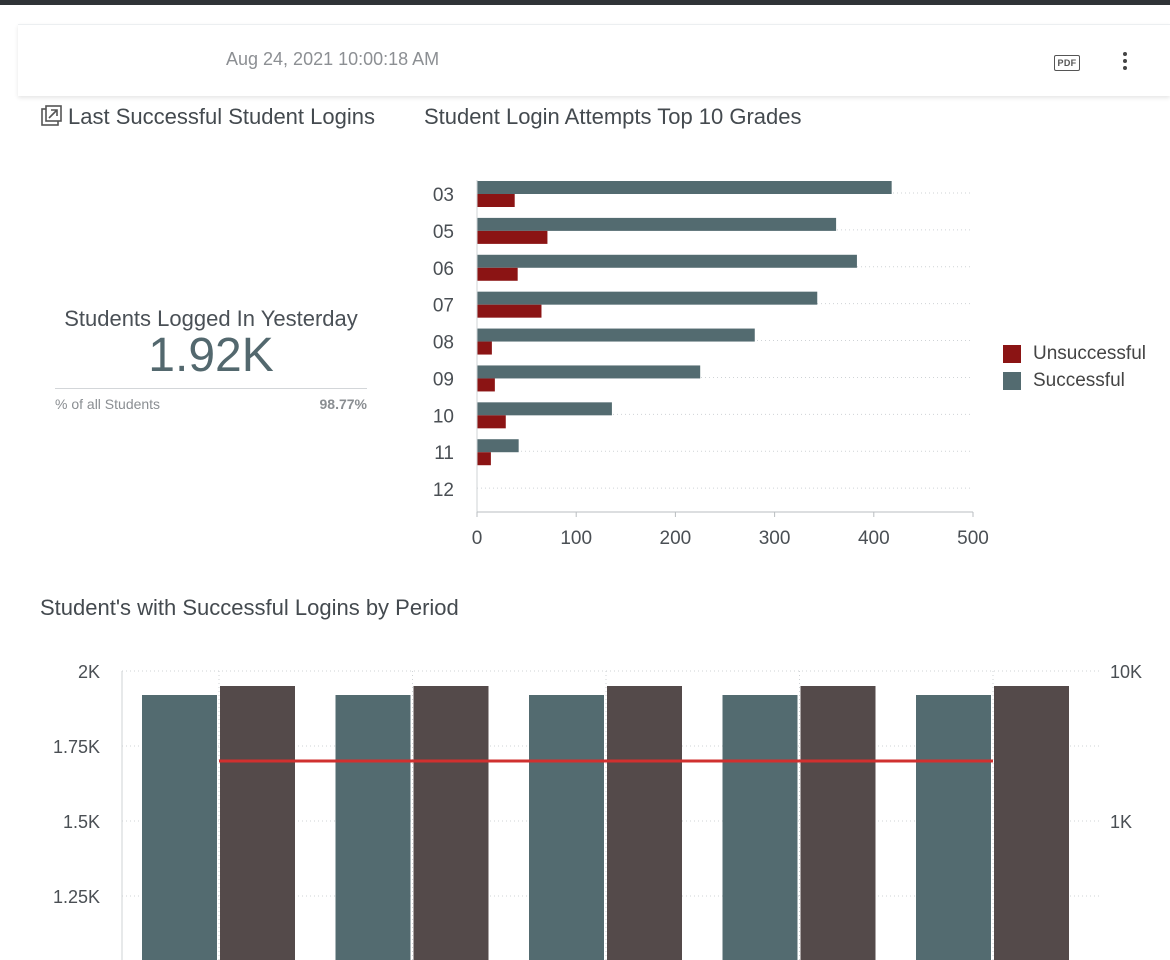  I want to click on y-tick-label: 07, so click(443, 306).